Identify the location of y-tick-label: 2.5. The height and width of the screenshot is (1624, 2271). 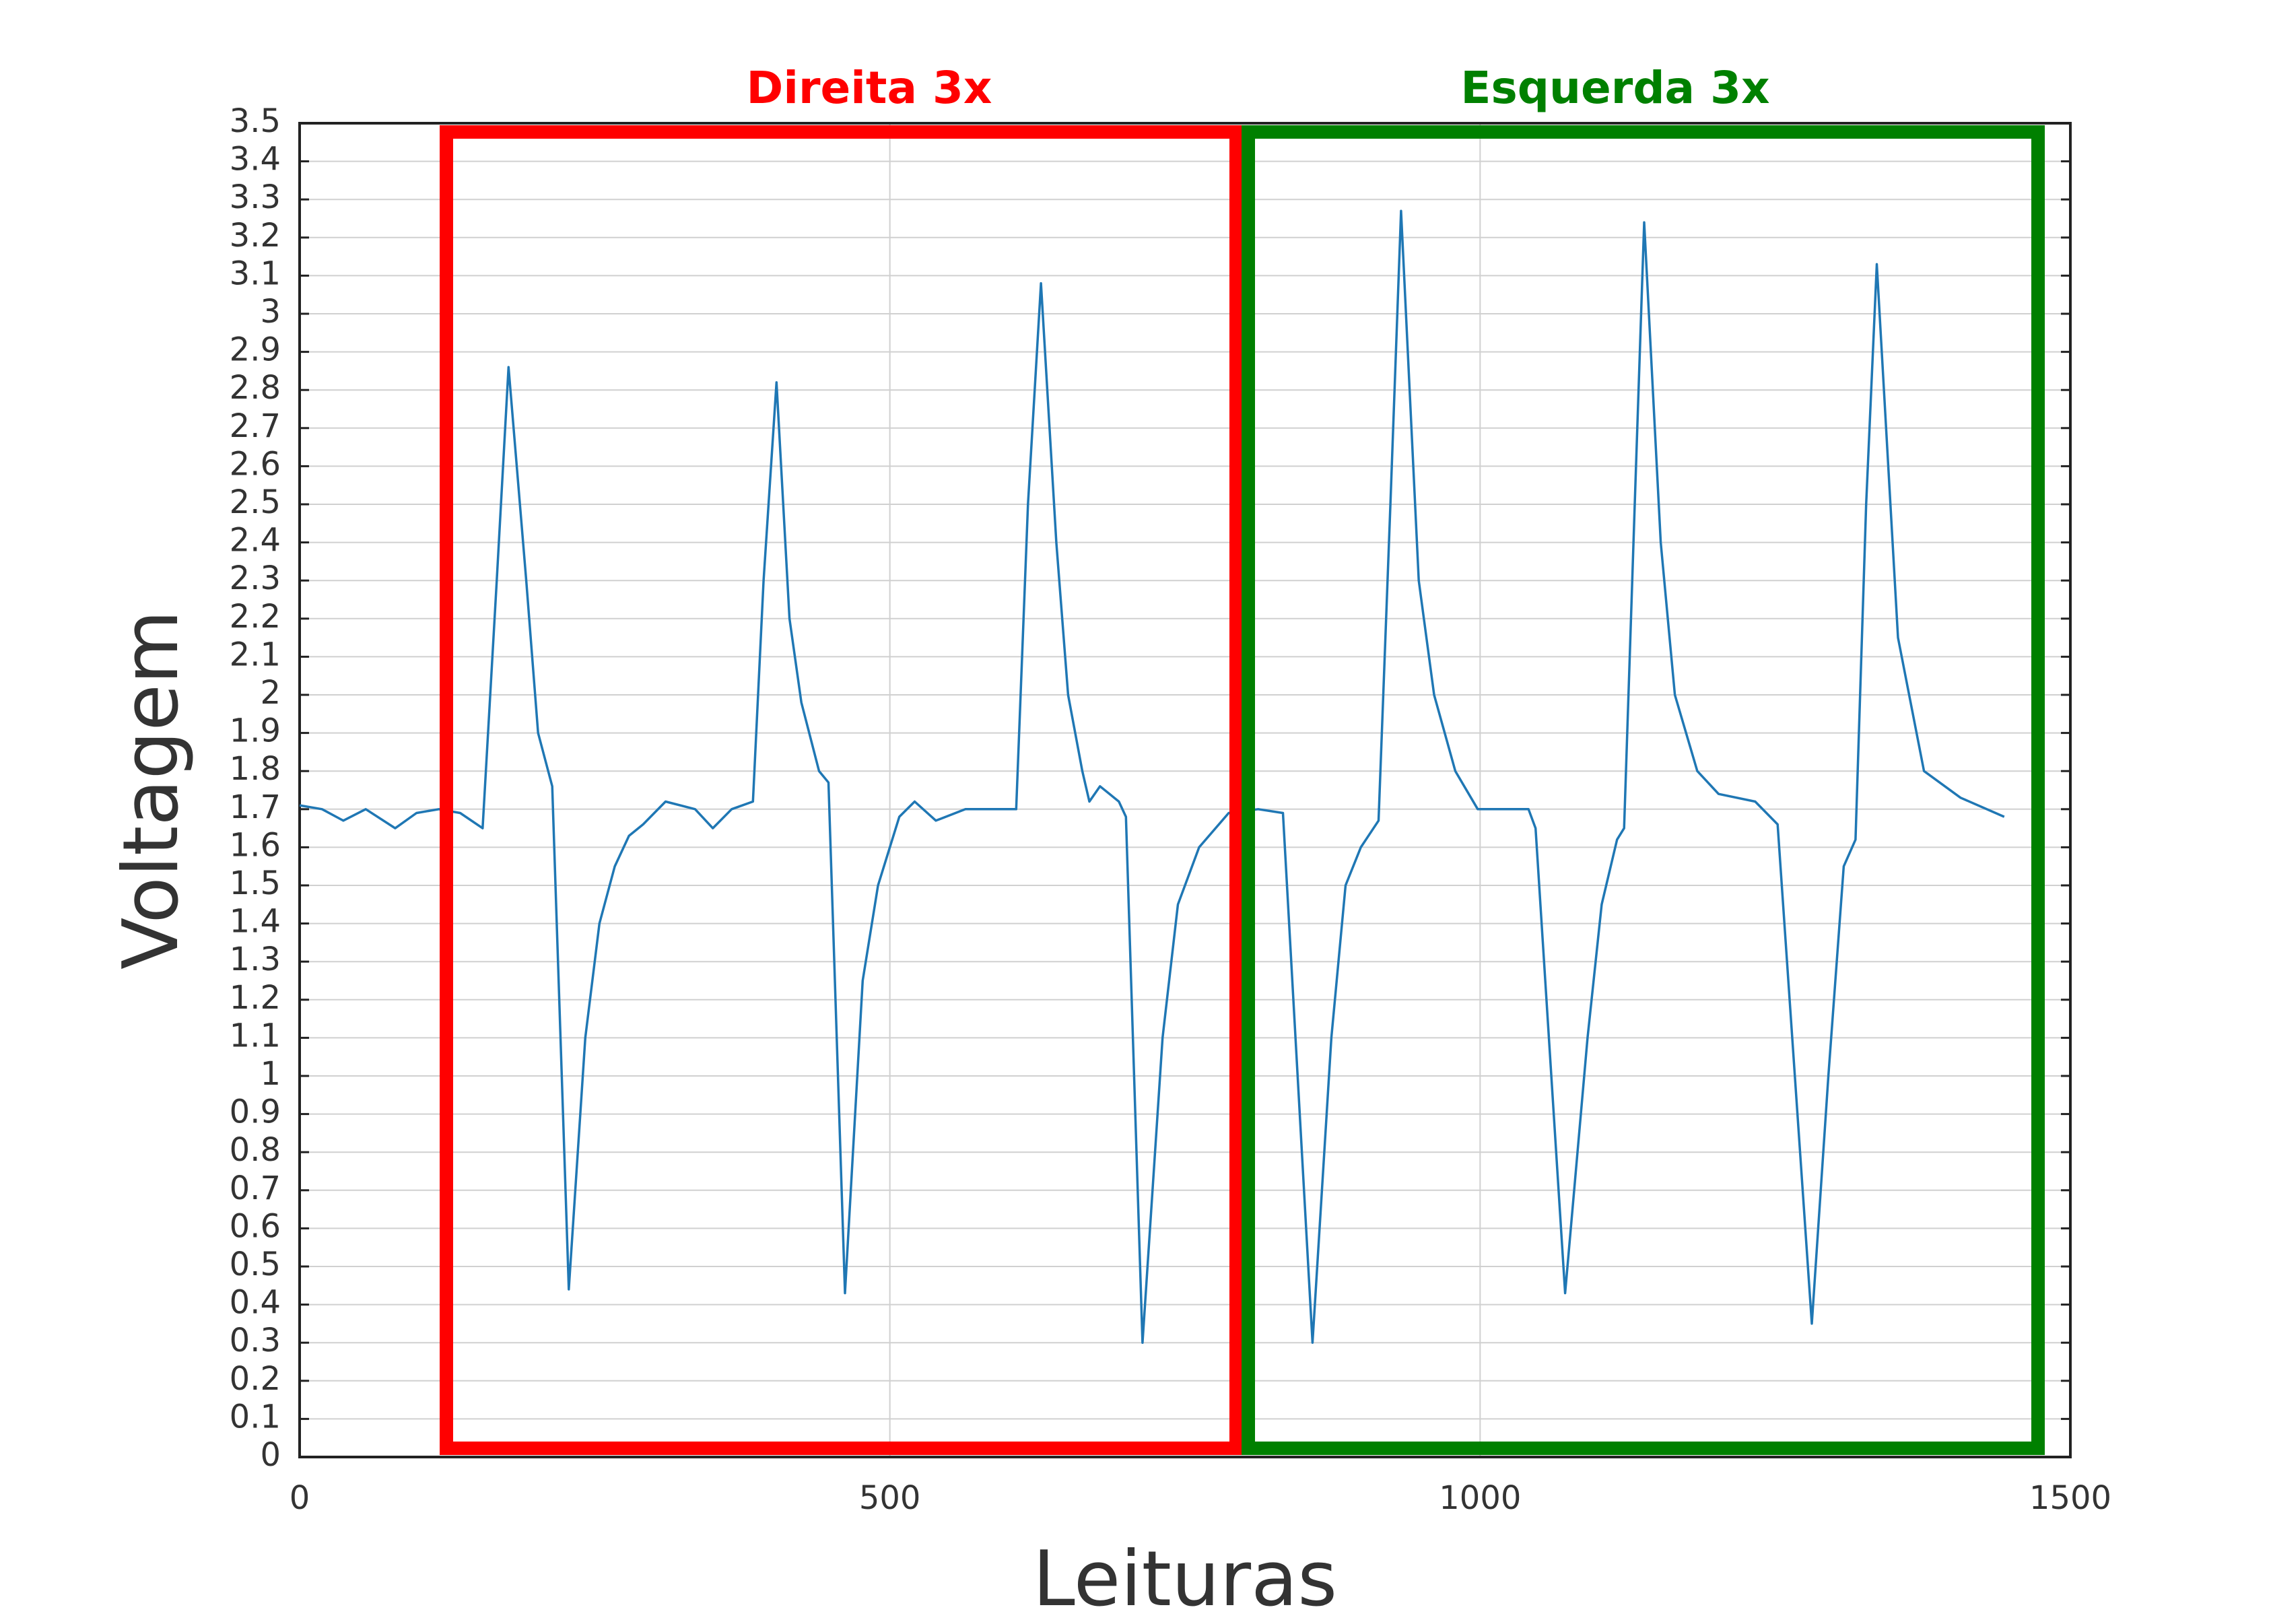
(255, 502).